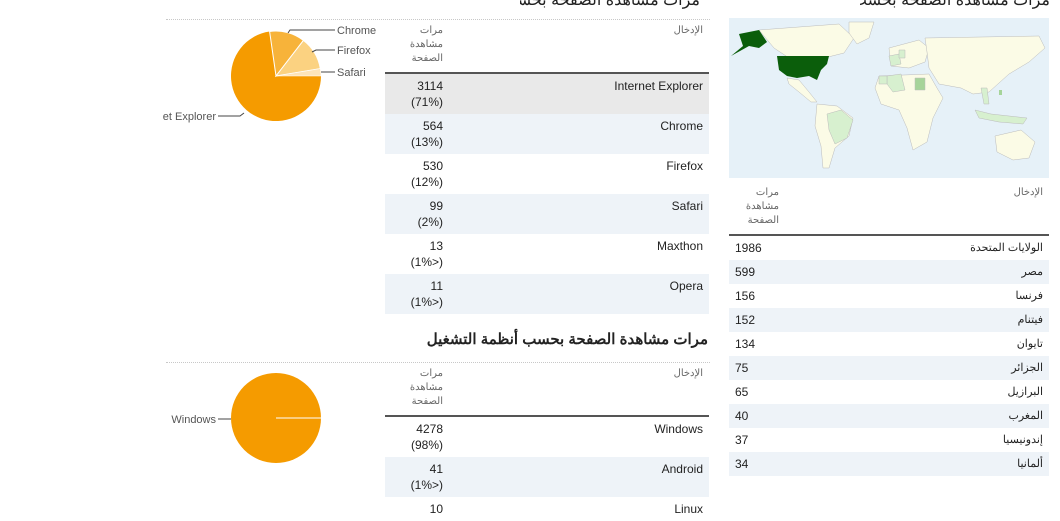 The width and height of the screenshot is (1060, 521). What do you see at coordinates (190, 117) in the screenshot?
I see `pie-label-ie: et Explorer` at bounding box center [190, 117].